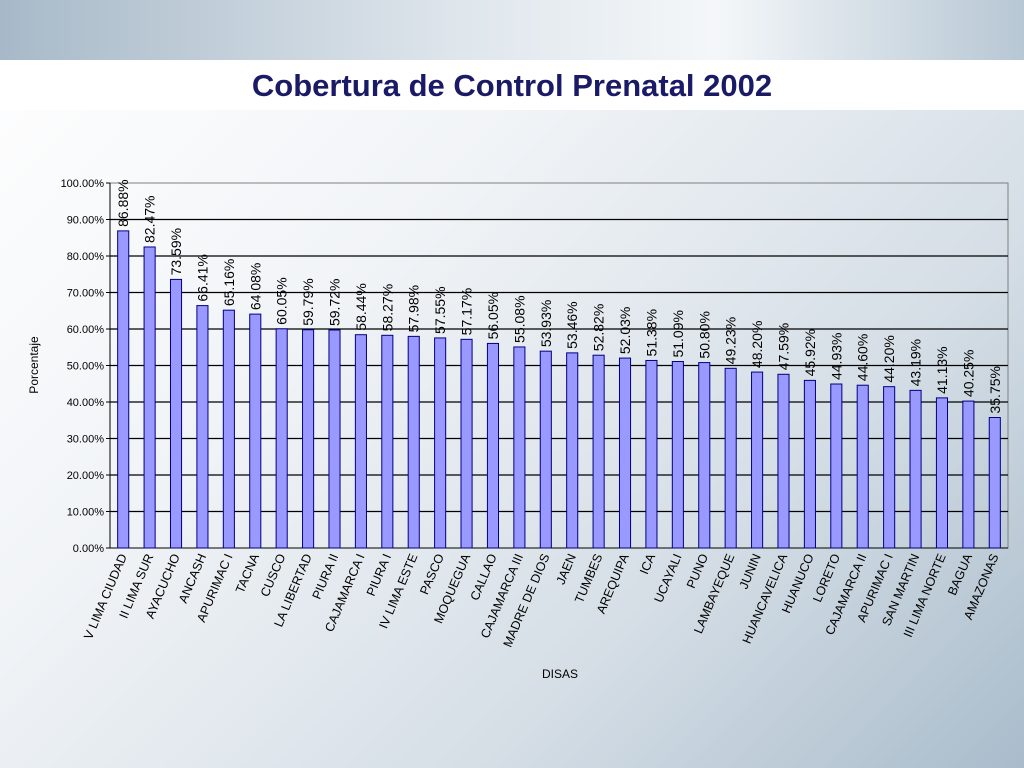 This screenshot has height=768, width=1024. I want to click on y-tick-label: 100.00%, so click(83, 184).